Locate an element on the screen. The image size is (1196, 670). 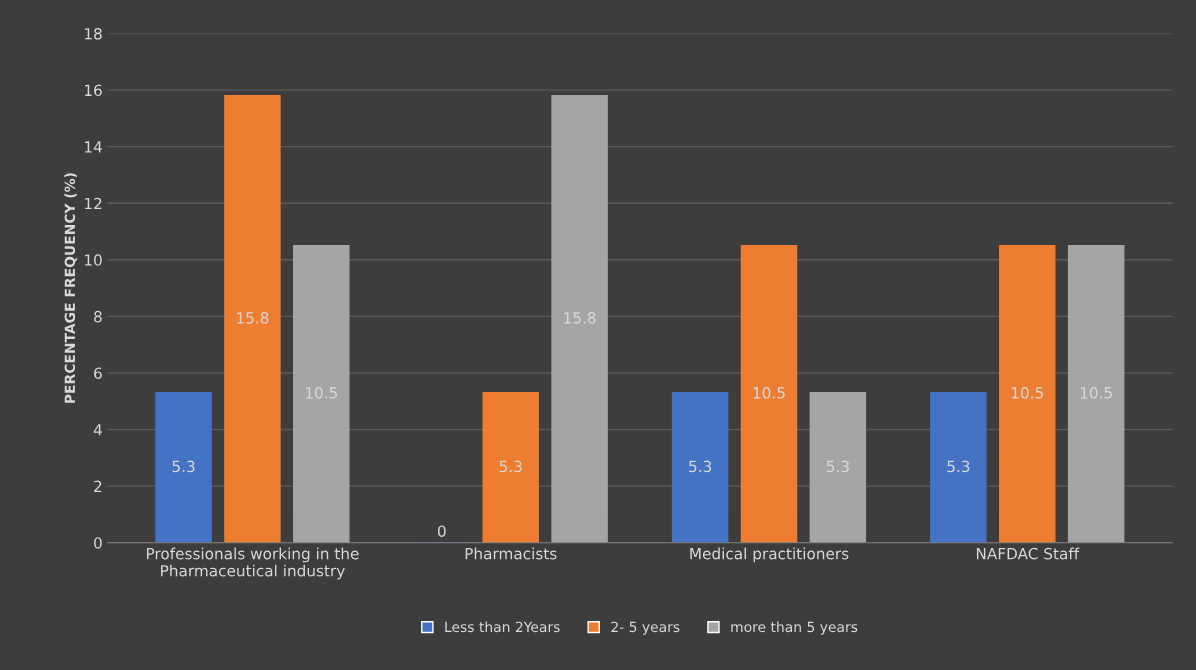
x-tick-label: Pharmacists is located at coordinates (511, 553).